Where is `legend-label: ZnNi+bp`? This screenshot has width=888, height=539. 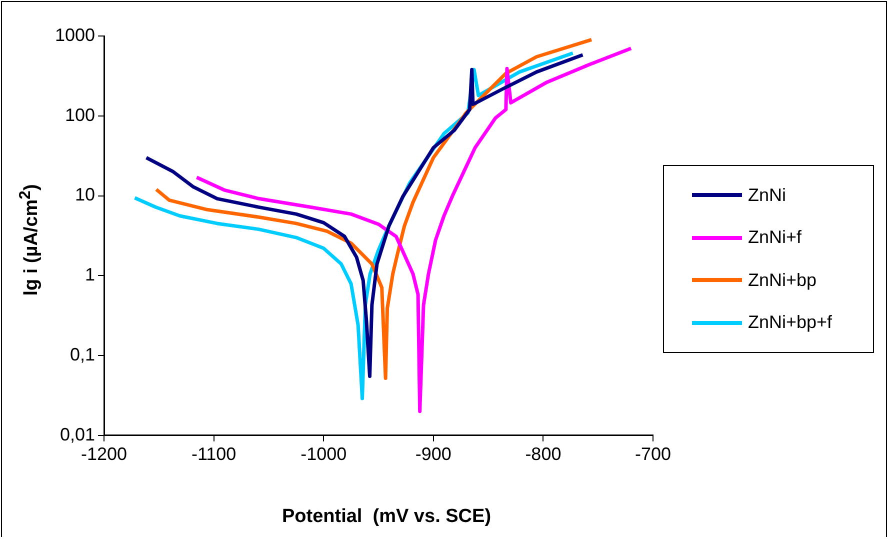
legend-label: ZnNi+bp is located at coordinates (782, 280).